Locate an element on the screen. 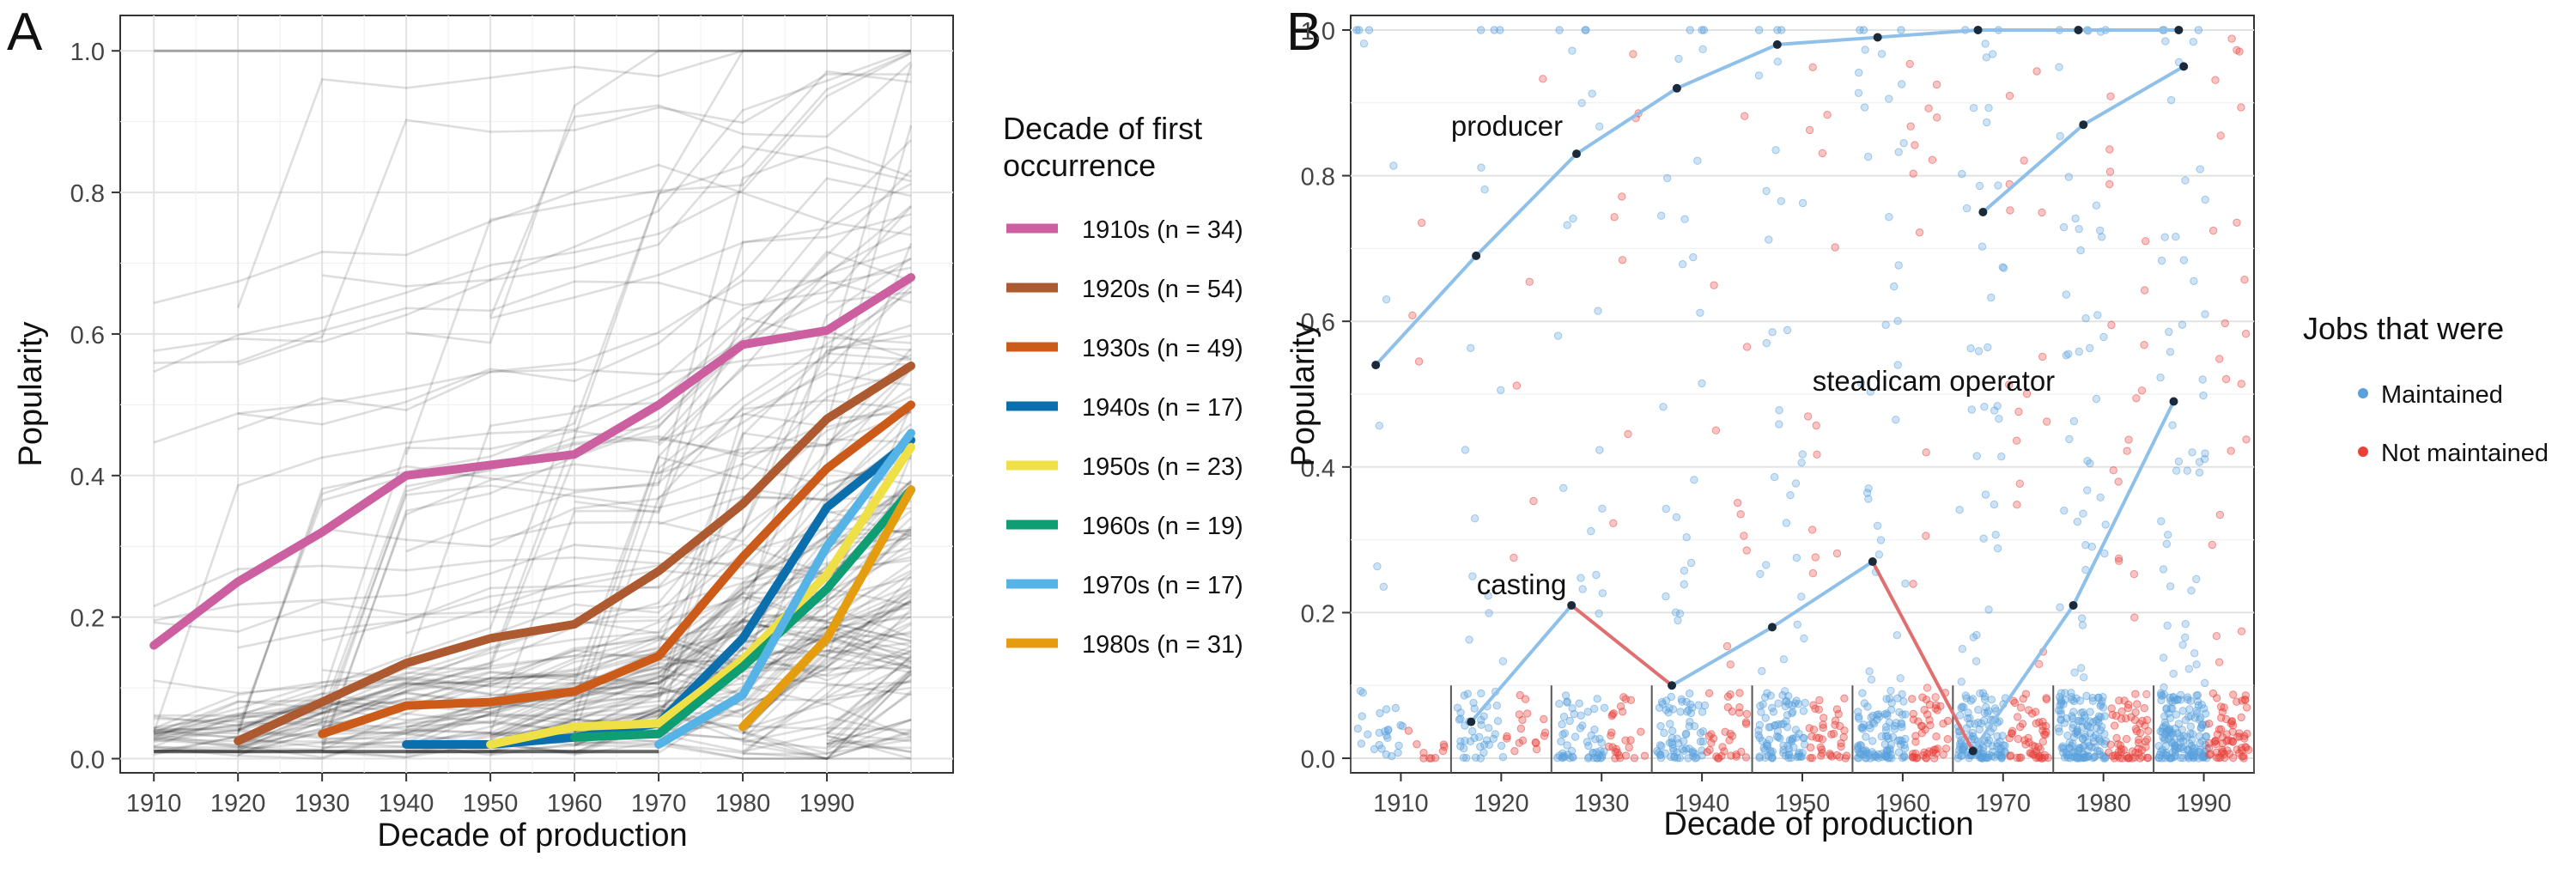 This screenshot has width=2576, height=869. x-tick-label: 1960 is located at coordinates (1903, 803).